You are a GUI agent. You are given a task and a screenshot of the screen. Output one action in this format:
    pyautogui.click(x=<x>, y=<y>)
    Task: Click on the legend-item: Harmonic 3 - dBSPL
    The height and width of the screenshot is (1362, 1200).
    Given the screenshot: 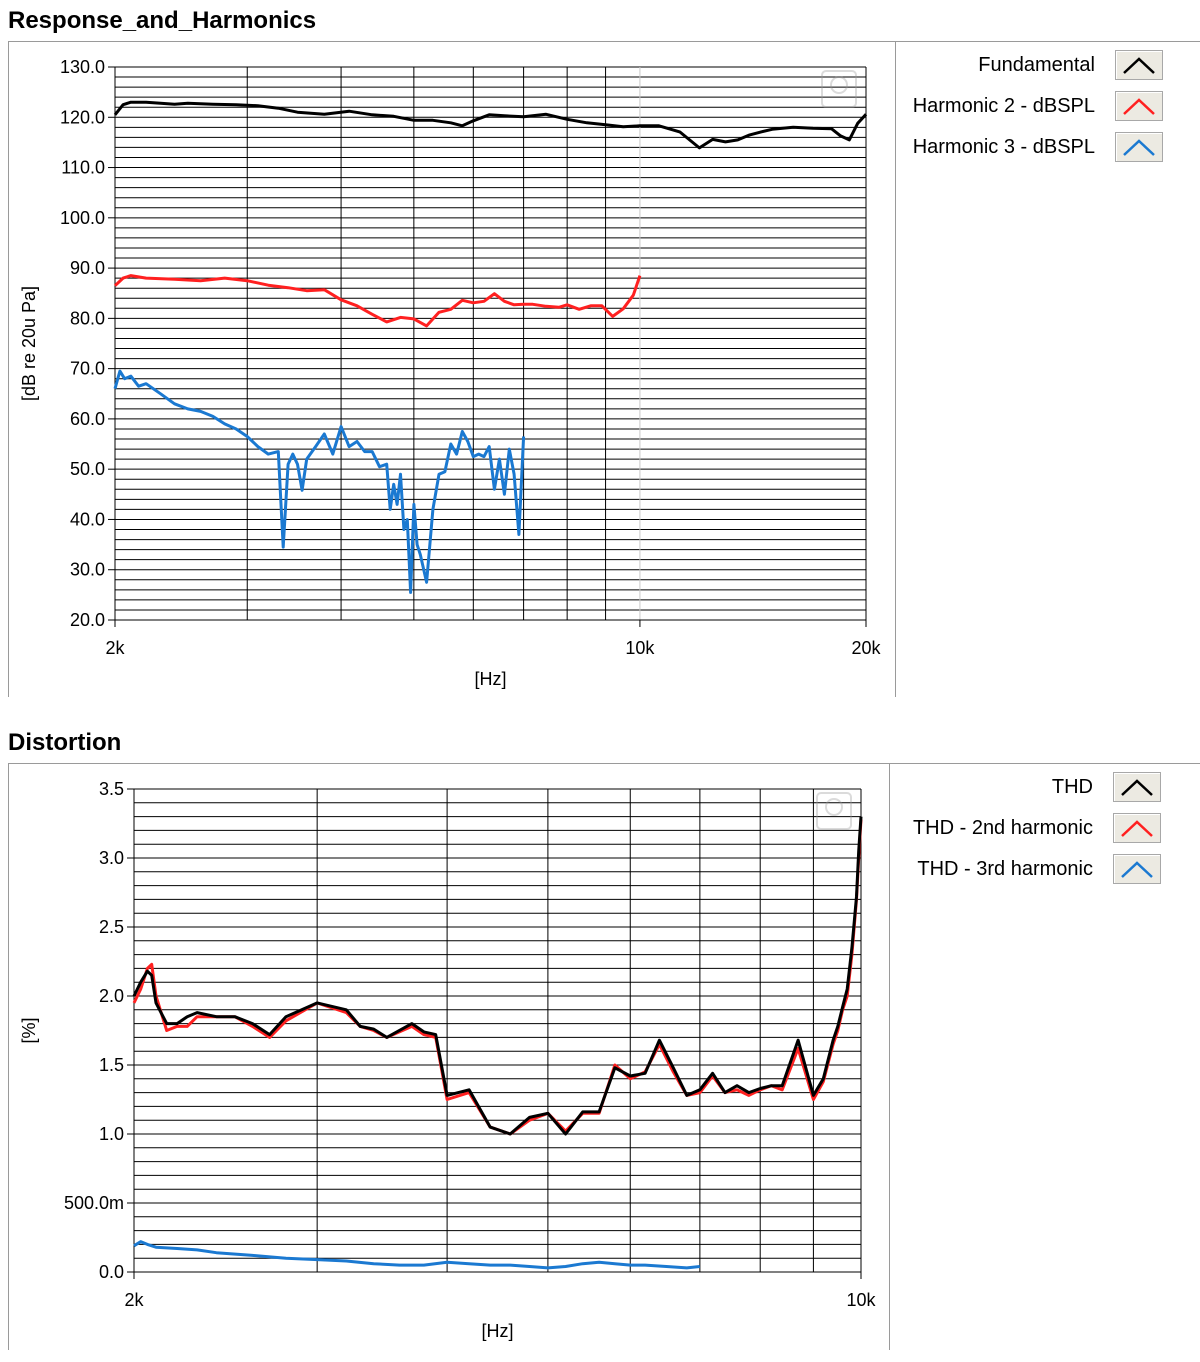 What is the action you would take?
    pyautogui.click(x=1038, y=147)
    